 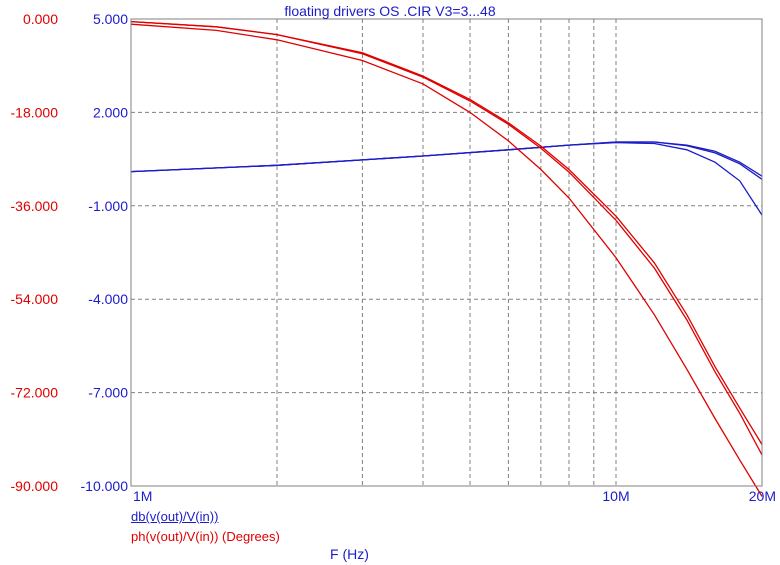 I want to click on db-tick-label: 2.000, so click(x=110, y=112).